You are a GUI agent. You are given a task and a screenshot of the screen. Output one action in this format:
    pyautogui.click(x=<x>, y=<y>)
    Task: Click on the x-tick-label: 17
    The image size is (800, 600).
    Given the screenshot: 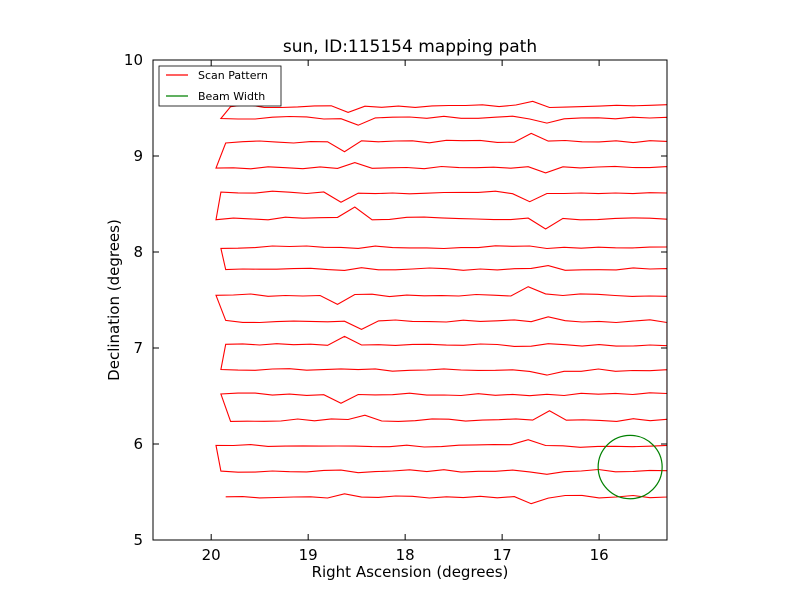 What is the action you would take?
    pyautogui.click(x=502, y=555)
    